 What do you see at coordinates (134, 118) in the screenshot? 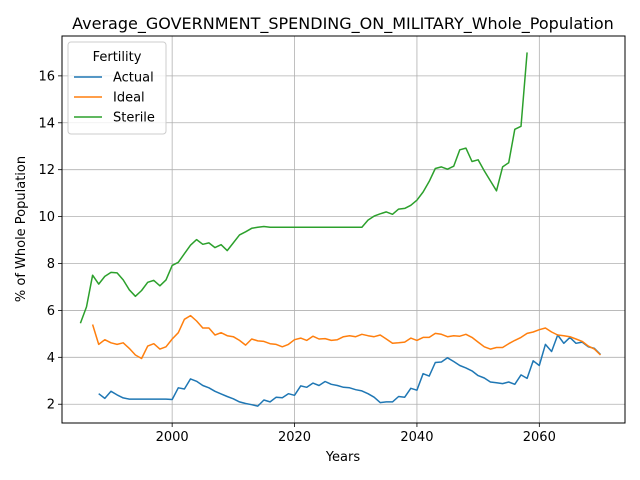
I see `legend-label-sterile: Sterile` at bounding box center [134, 118].